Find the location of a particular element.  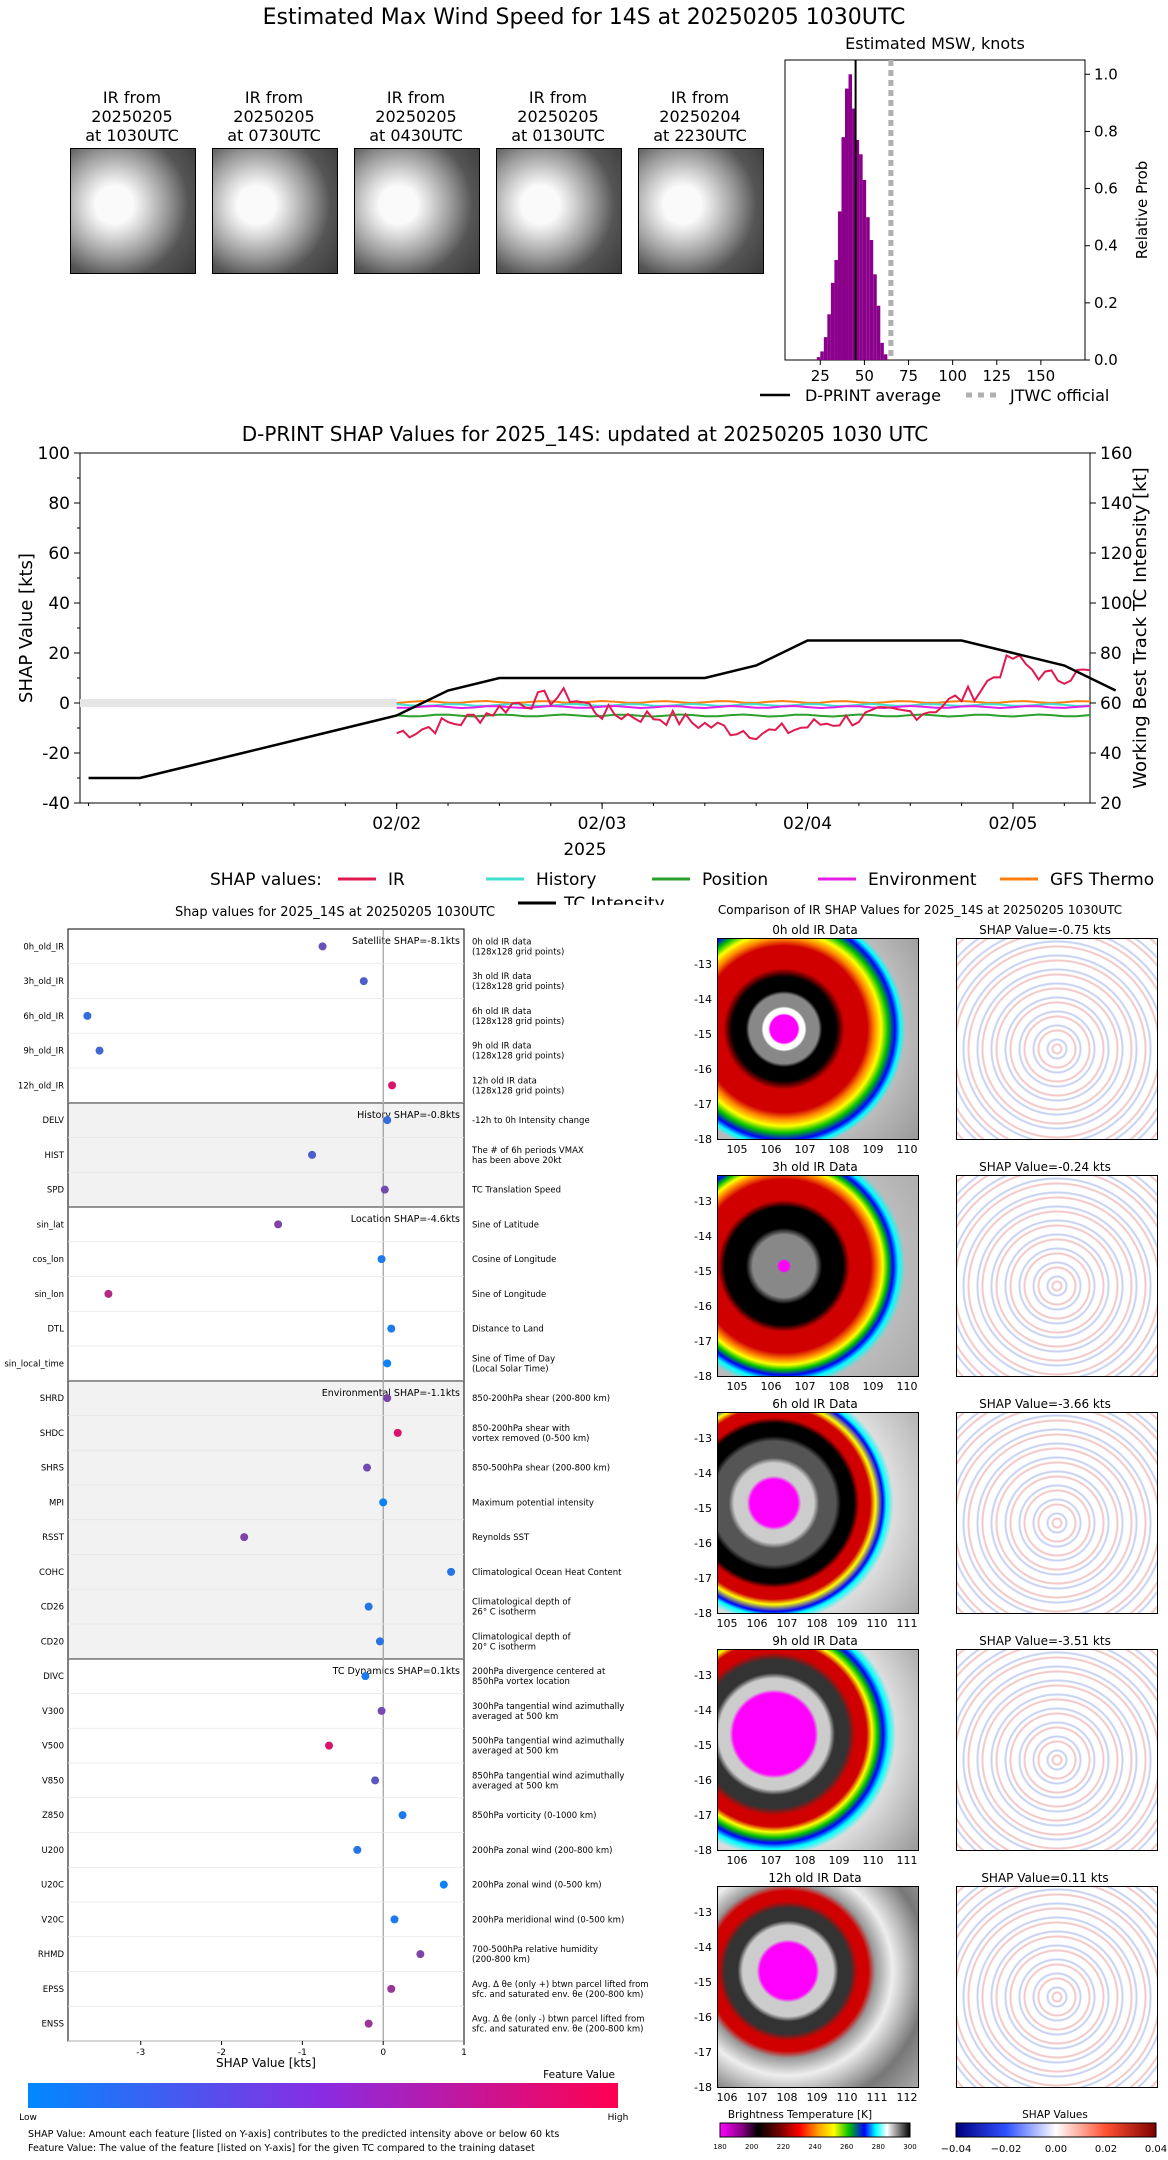

ts-plot-frame is located at coordinates (585, 628).